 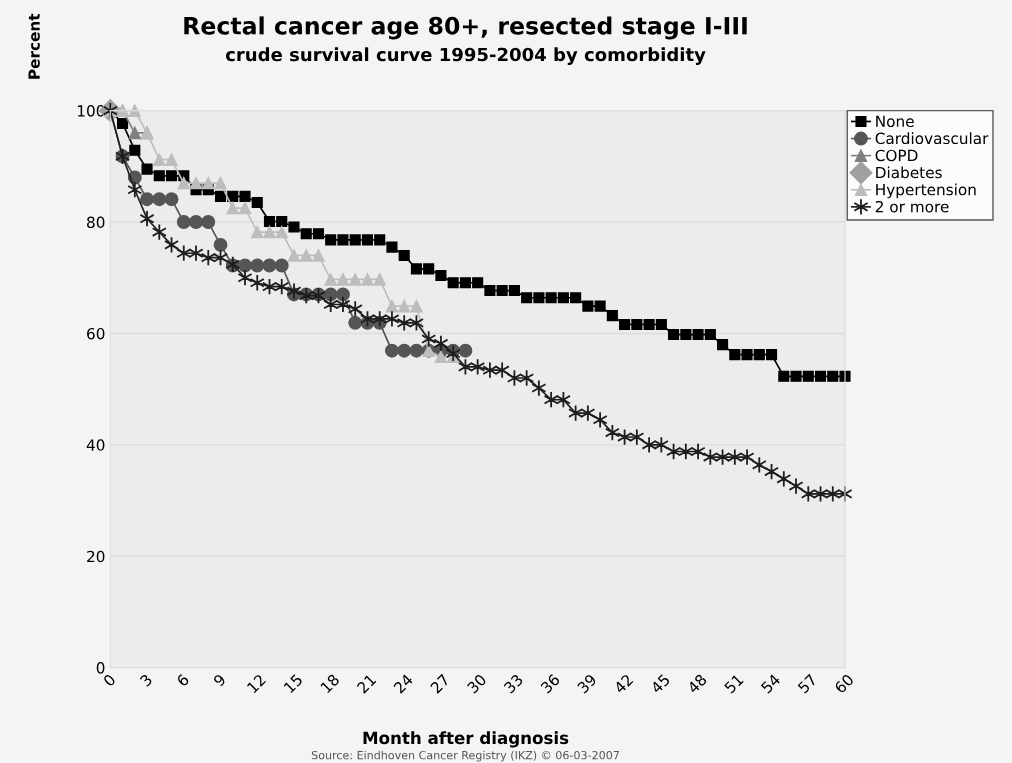 I want to click on x-tick-label: 3, so click(x=146, y=680).